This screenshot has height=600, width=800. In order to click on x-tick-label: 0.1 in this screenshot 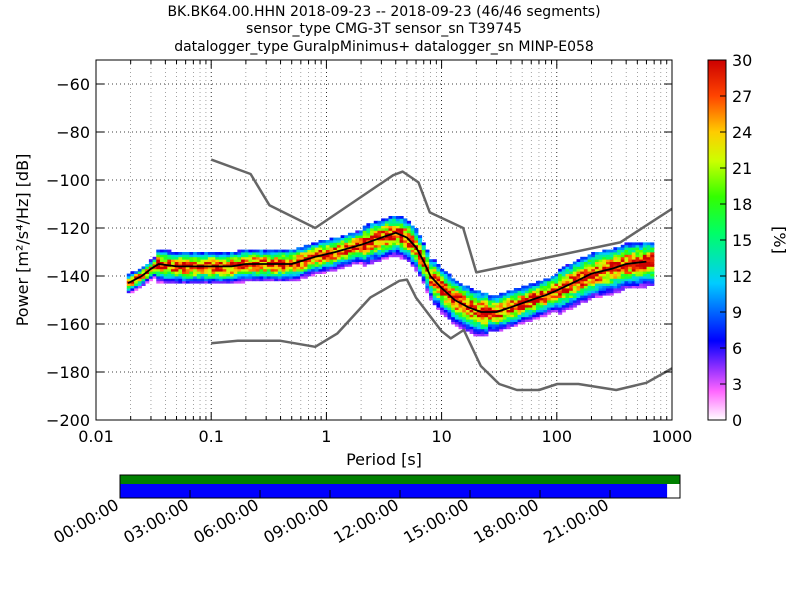, I will do `click(210, 436)`.